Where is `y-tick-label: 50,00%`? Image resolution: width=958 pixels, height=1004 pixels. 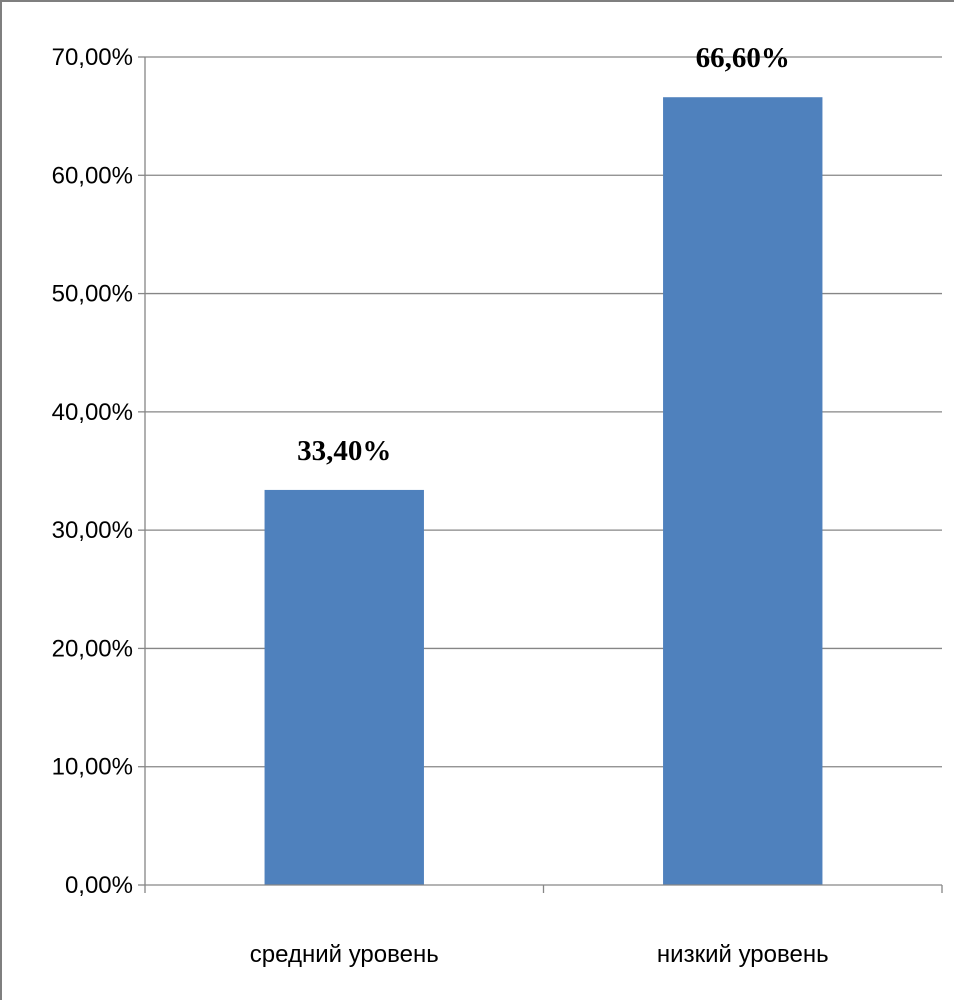 y-tick-label: 50,00% is located at coordinates (92, 294).